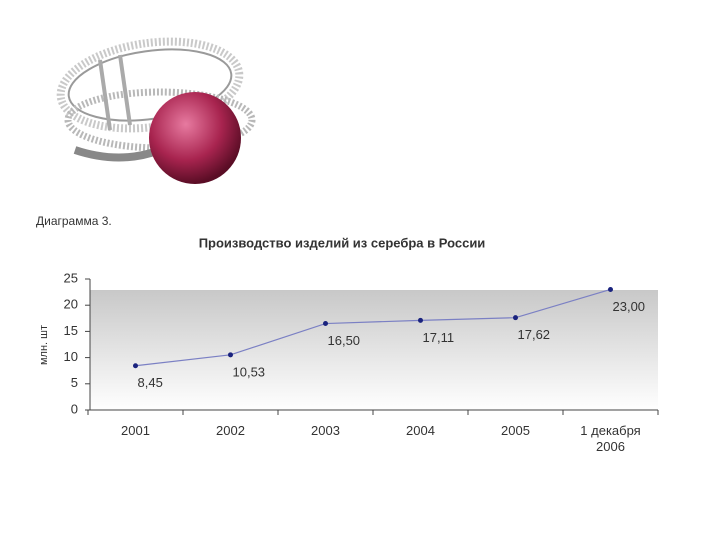  Describe the element at coordinates (342, 242) in the screenshot. I see `chart-title: Производство изделий из серебра в России` at that location.